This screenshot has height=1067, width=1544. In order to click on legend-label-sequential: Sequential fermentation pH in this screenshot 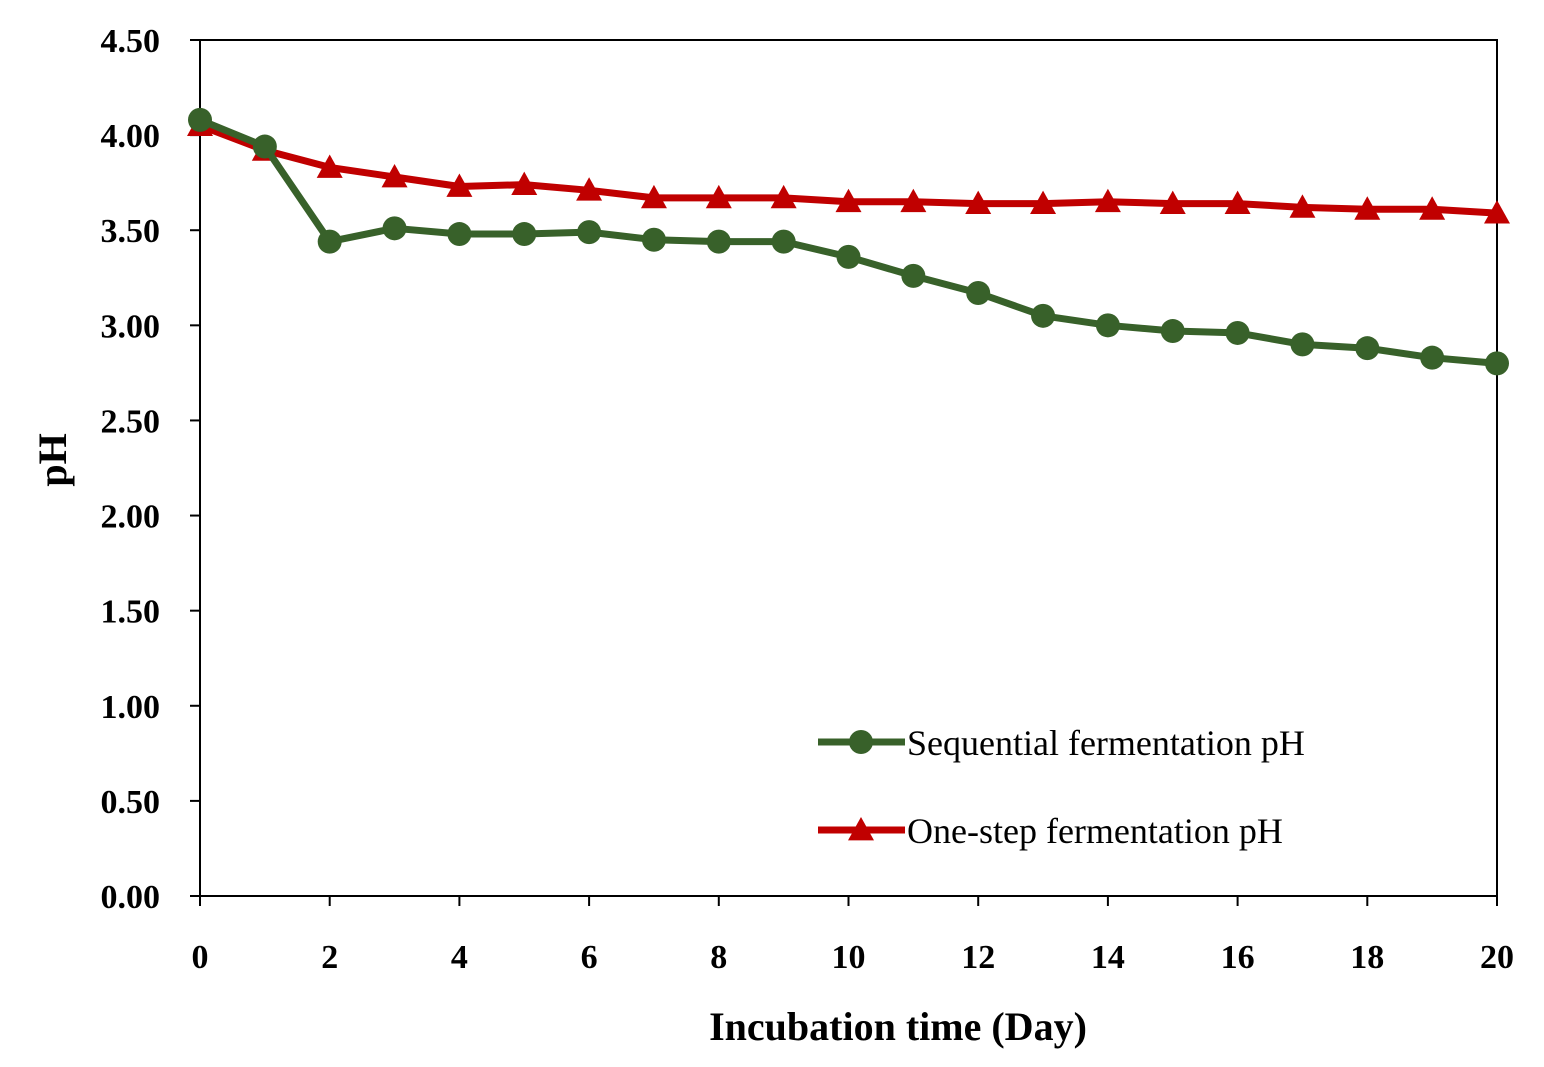, I will do `click(1106, 743)`.